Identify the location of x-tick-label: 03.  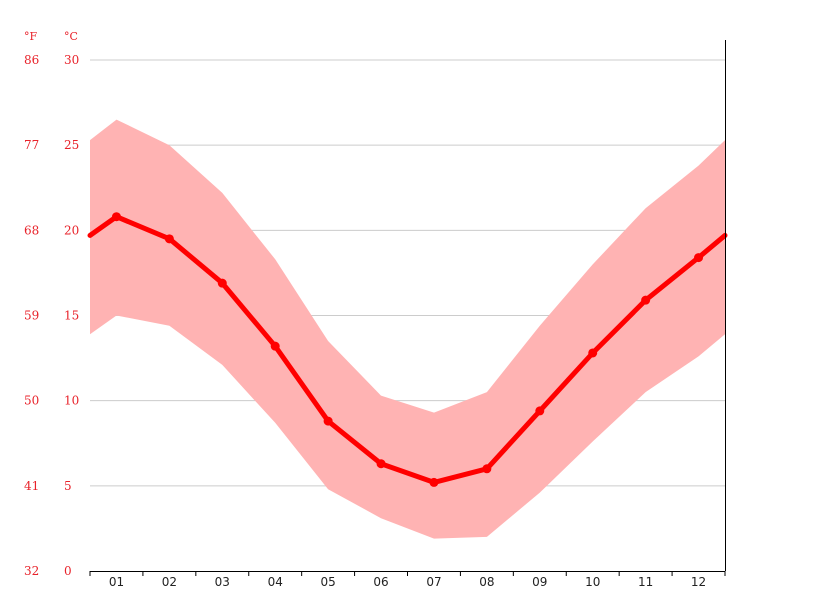
(222, 582).